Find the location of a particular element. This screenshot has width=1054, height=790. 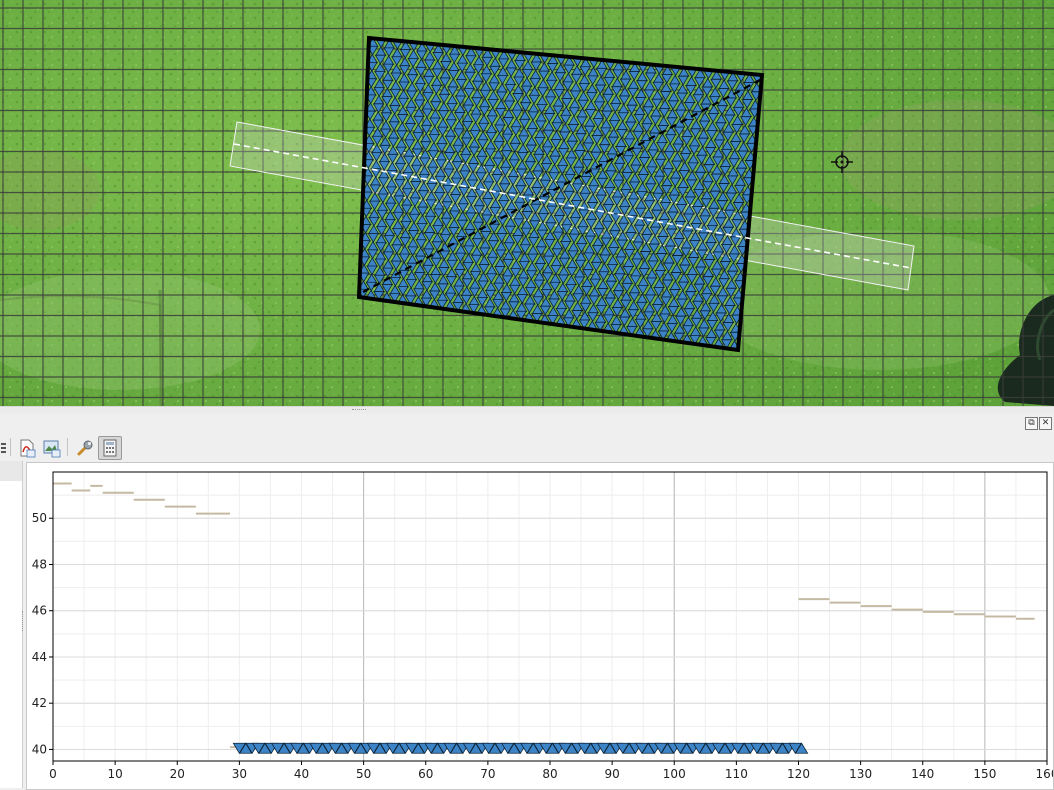

layers-menu-icon is located at coordinates (7, 448).